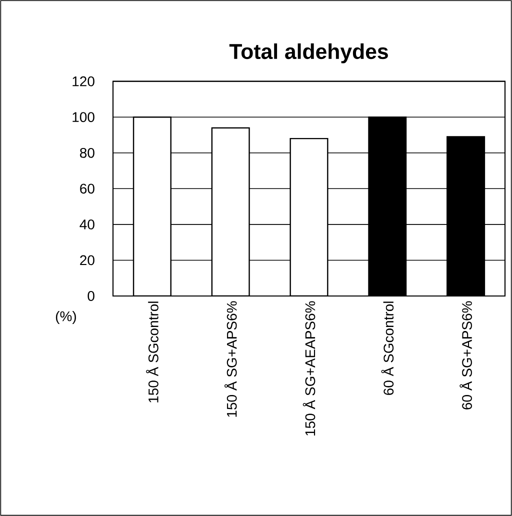 This screenshot has height=516, width=512. I want to click on x-tick-label: 60 Å SG+APS6%, so click(466, 355).